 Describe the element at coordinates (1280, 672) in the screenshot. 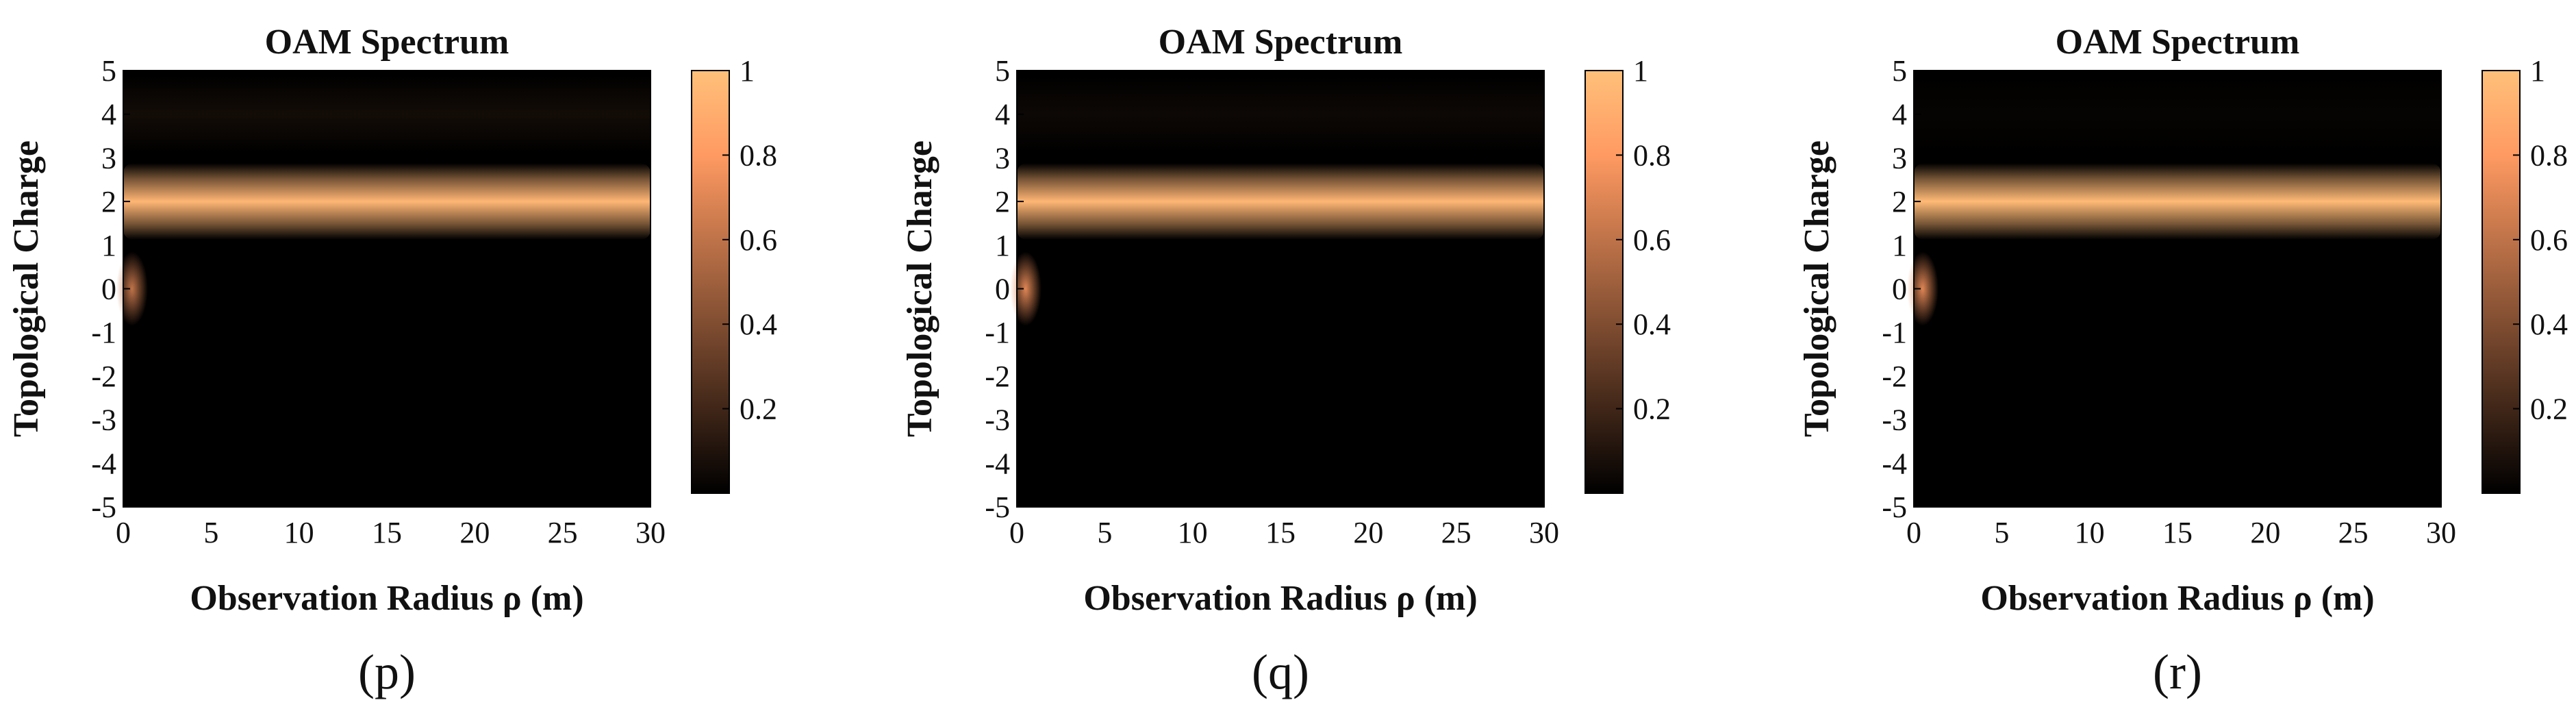

I see `panel-label: (q)` at that location.